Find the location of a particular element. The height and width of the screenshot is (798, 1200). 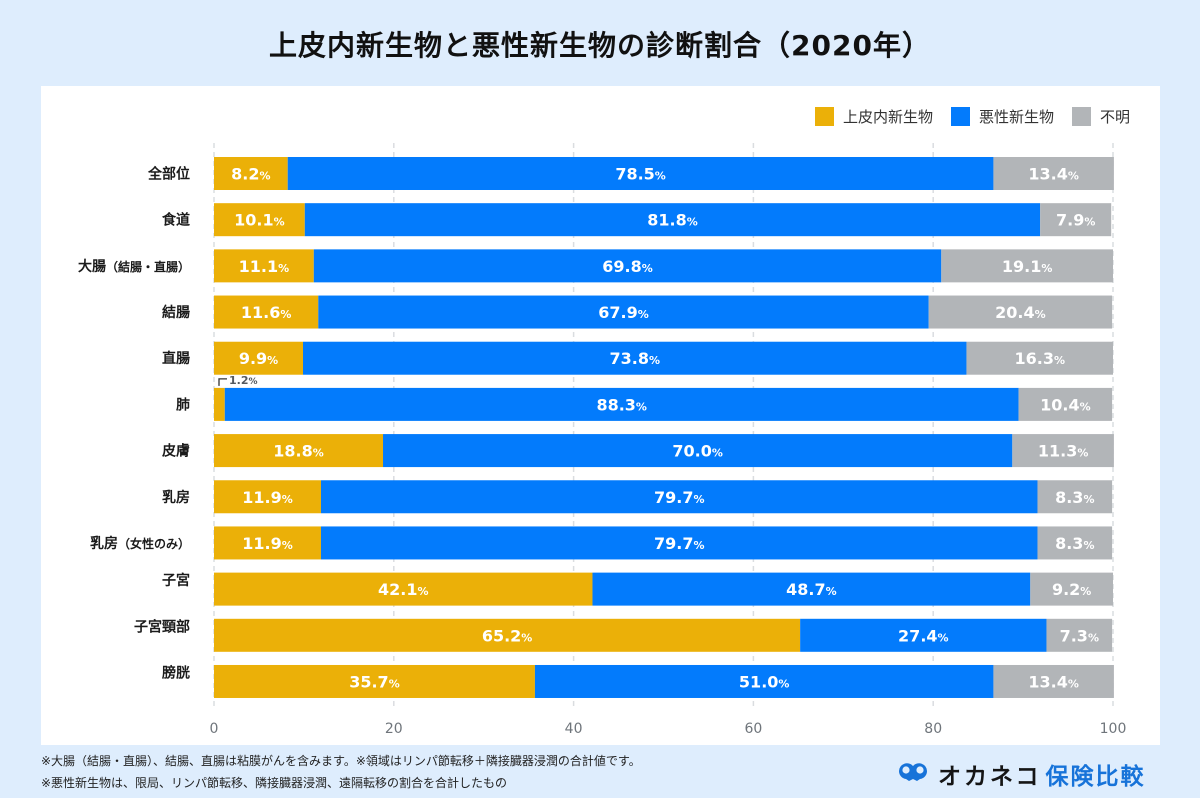

category-label: 大腸（結腸・直腸） is located at coordinates (134, 266).